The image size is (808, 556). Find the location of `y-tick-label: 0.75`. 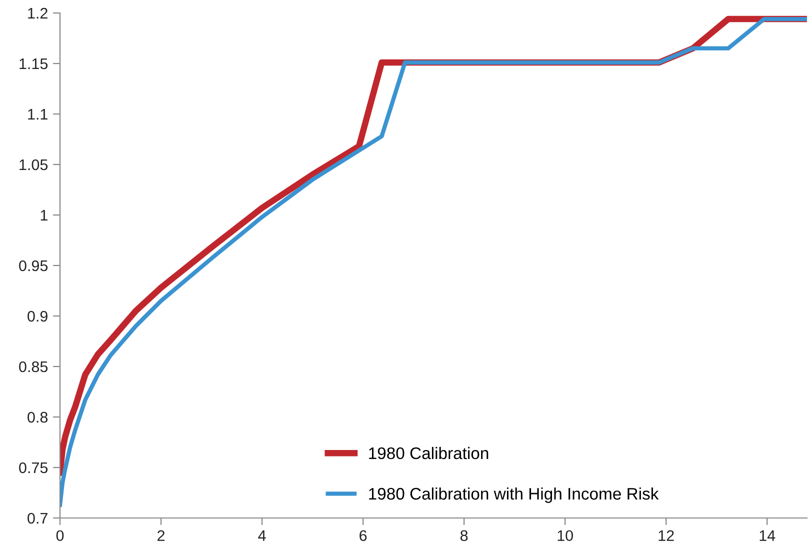

y-tick-label: 0.75 is located at coordinates (33, 468).